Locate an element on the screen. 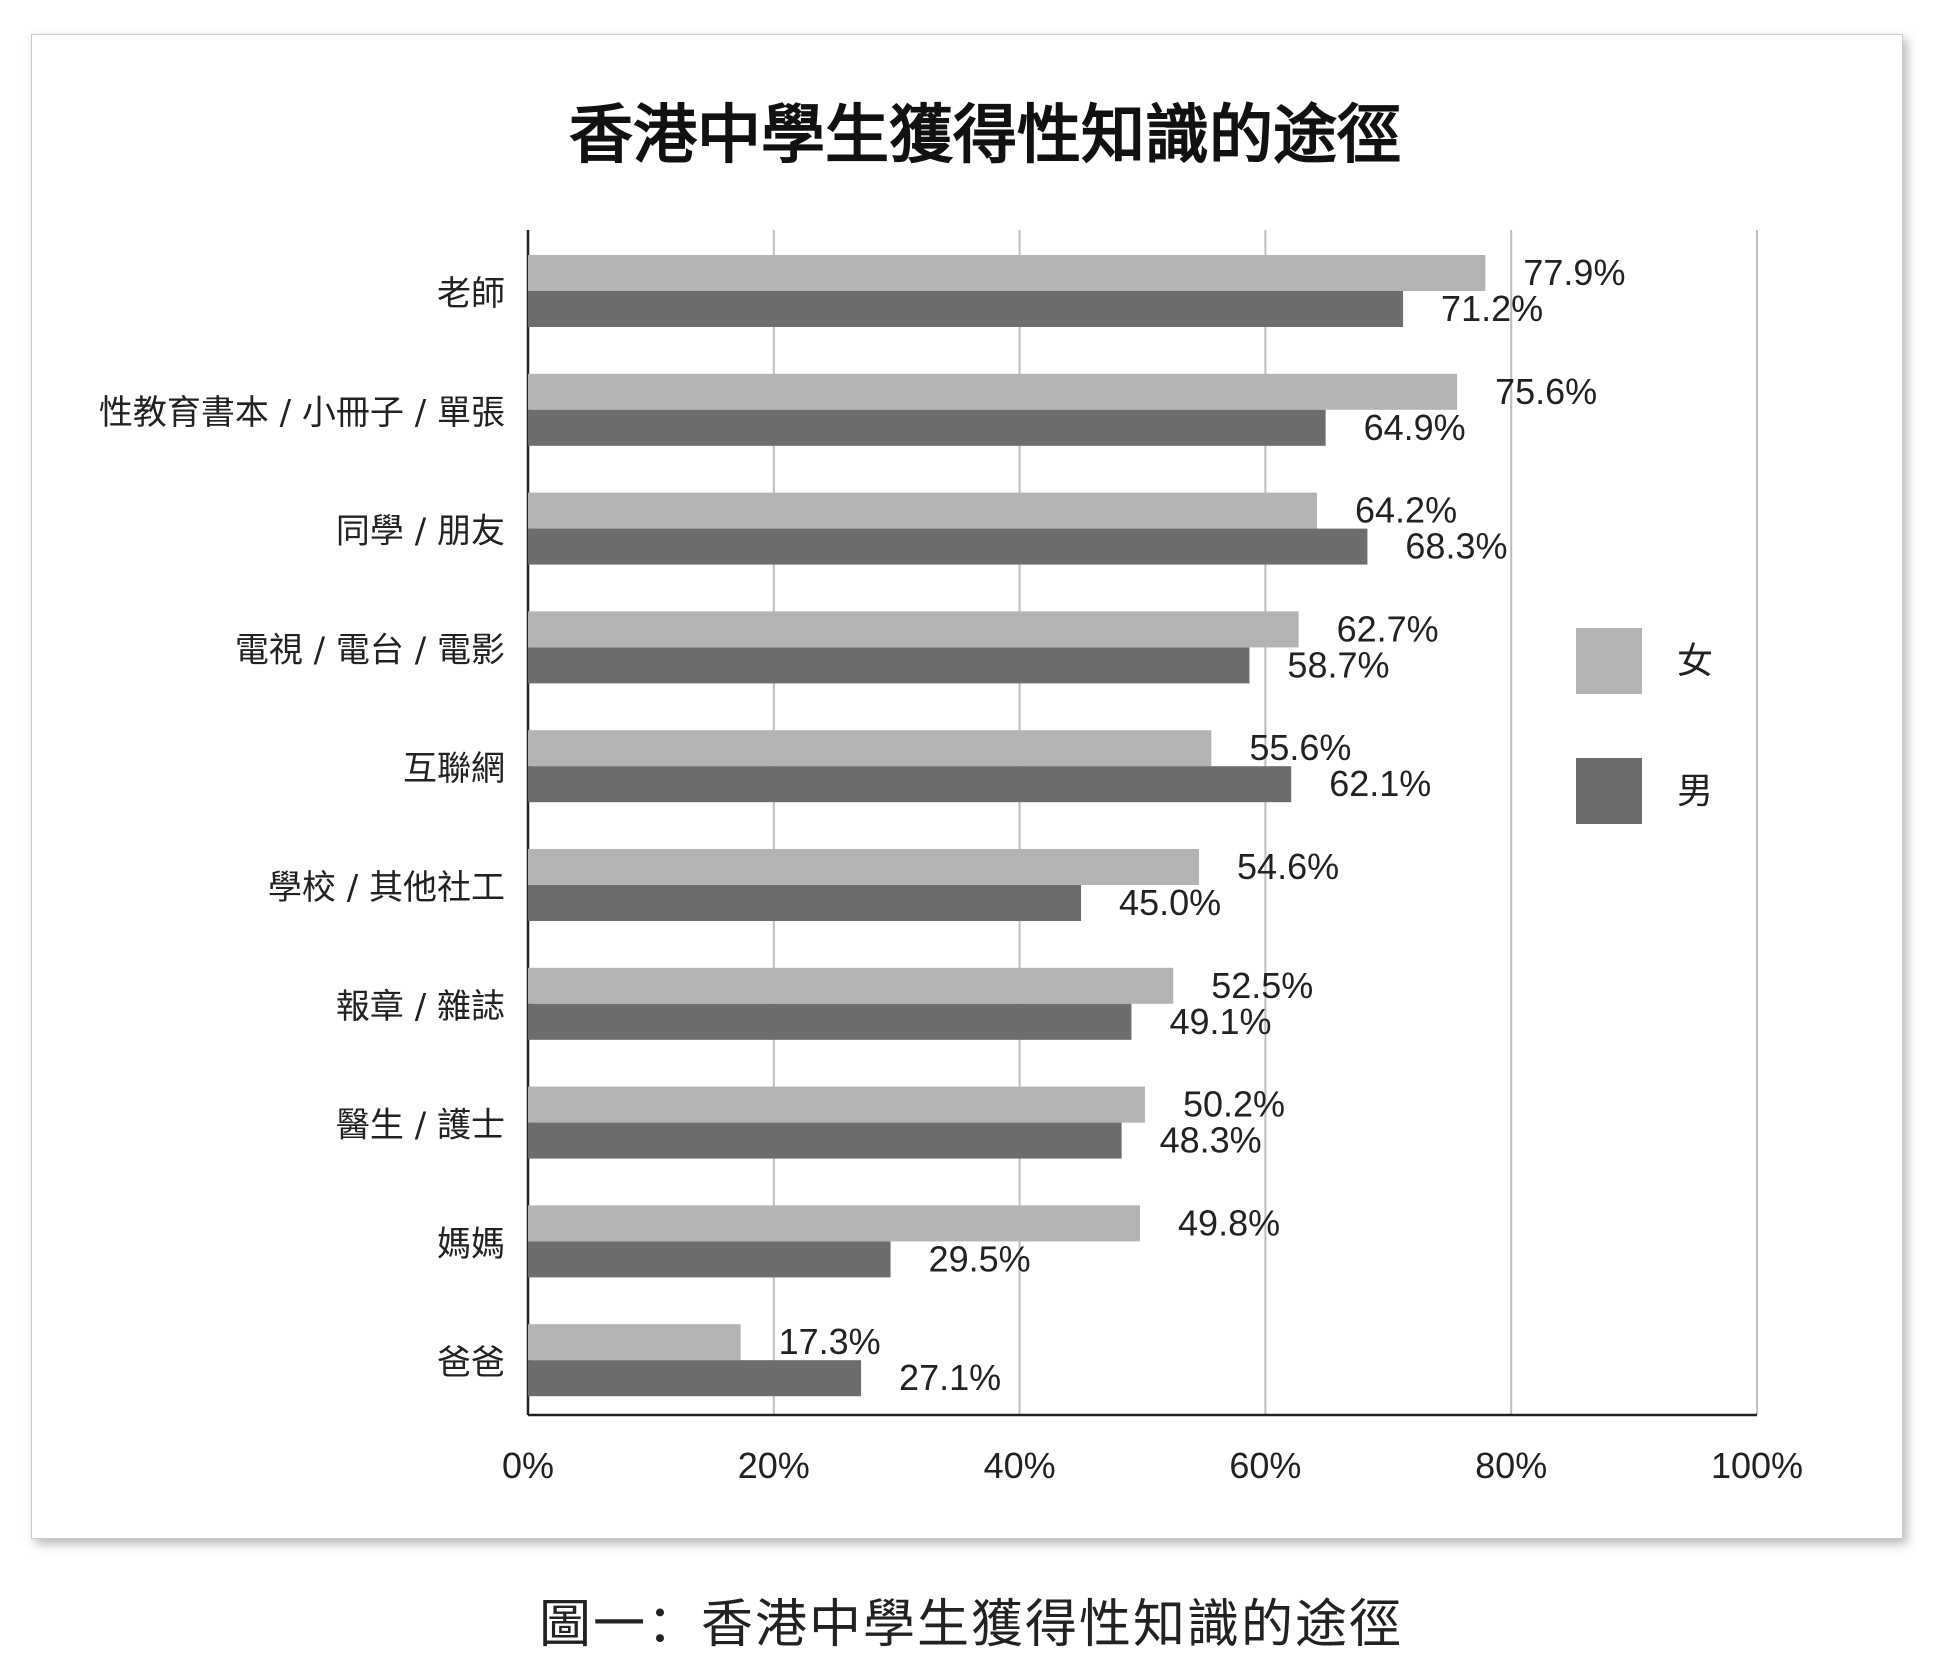 This screenshot has width=1942, height=1675. data-label: 68.3% is located at coordinates (1456, 546).